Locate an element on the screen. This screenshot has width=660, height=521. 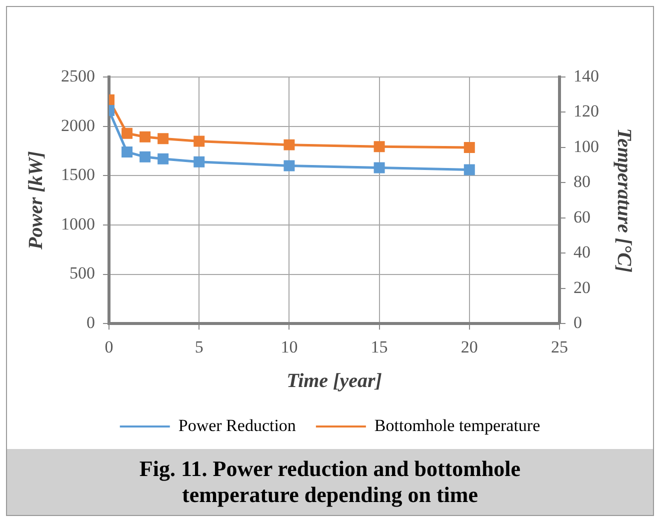
y-tick-label: 500 is located at coordinates (82, 273).